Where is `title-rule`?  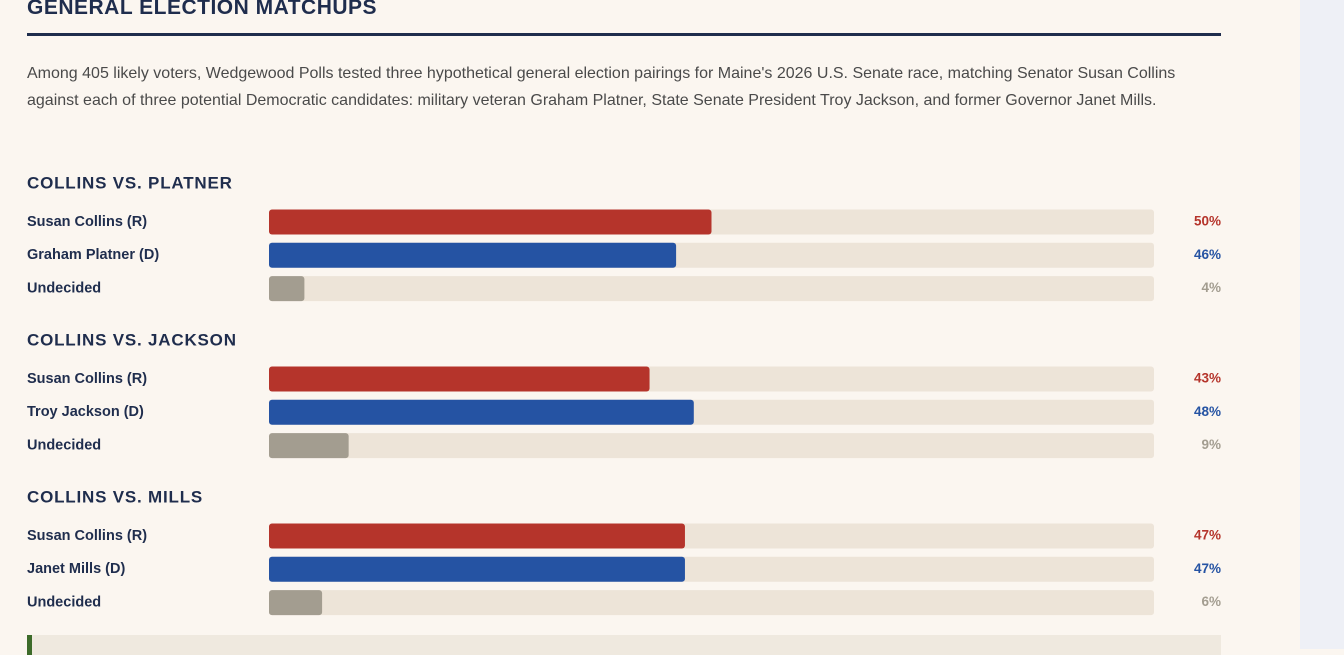 title-rule is located at coordinates (624, 34).